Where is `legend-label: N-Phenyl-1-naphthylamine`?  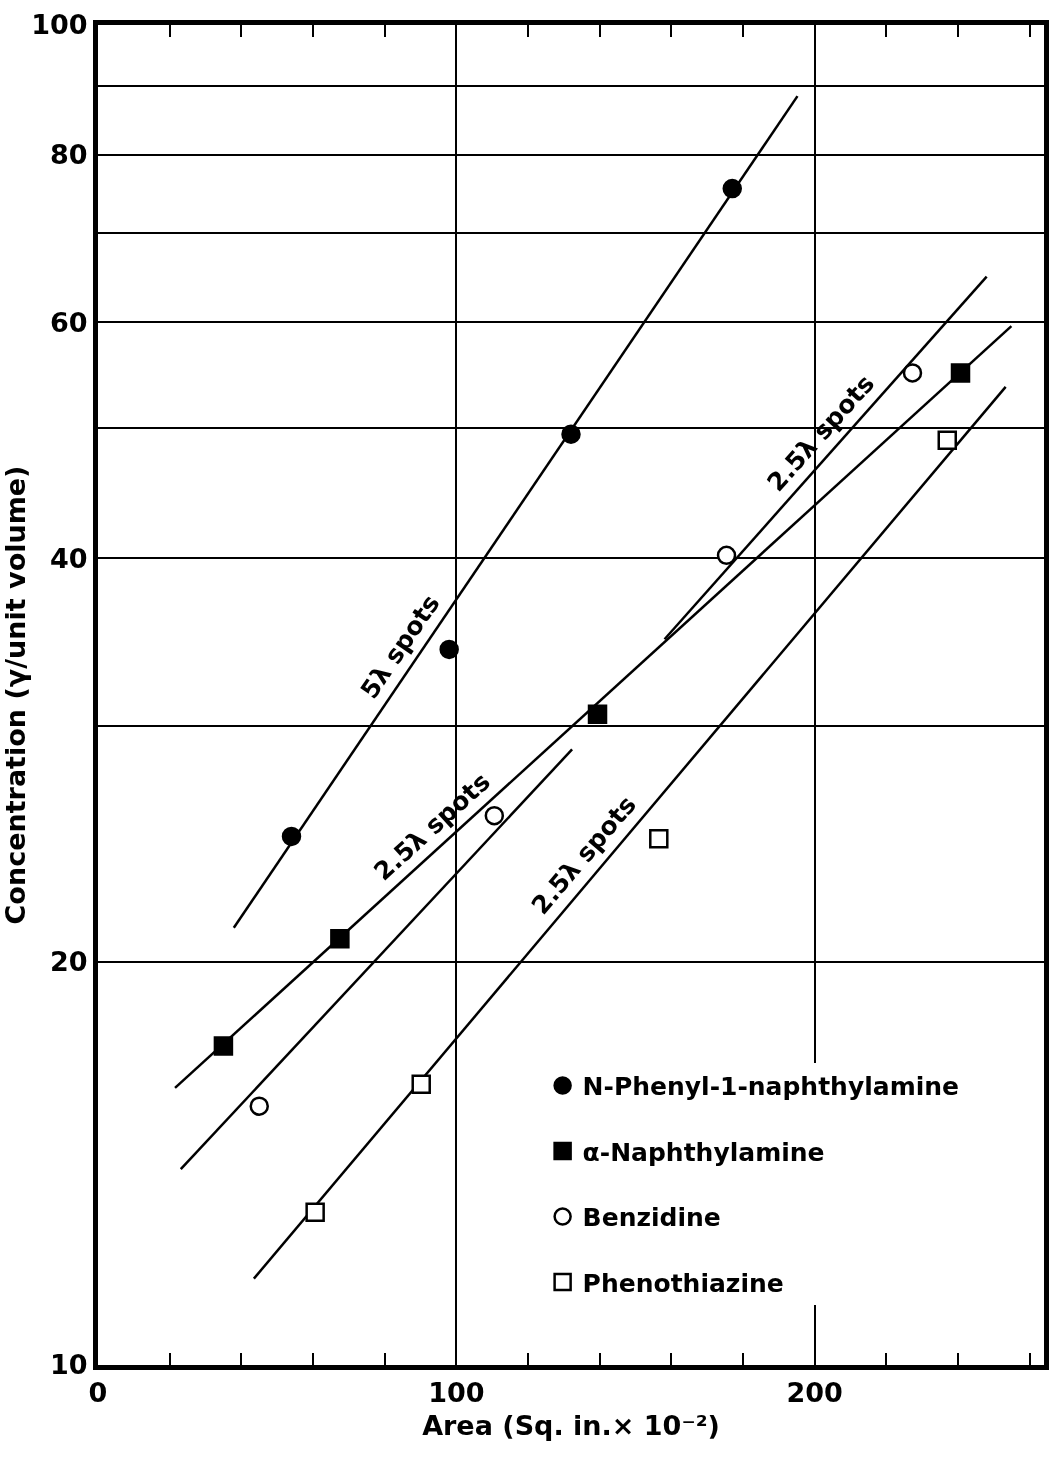
legend-label: N-Phenyl-1-naphthylamine is located at coordinates (771, 1087).